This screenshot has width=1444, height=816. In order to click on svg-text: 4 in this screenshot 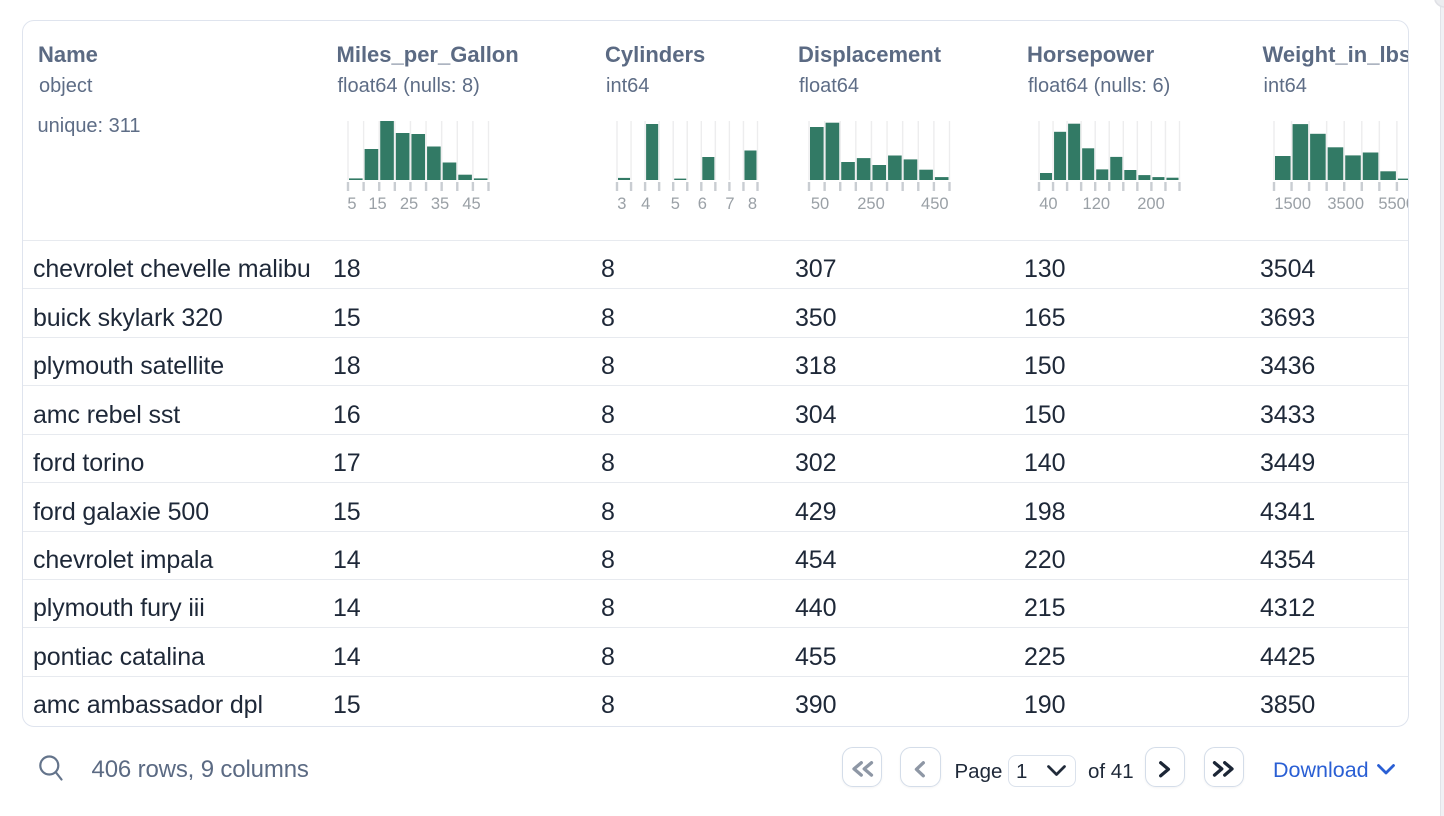, I will do `click(645, 204)`.